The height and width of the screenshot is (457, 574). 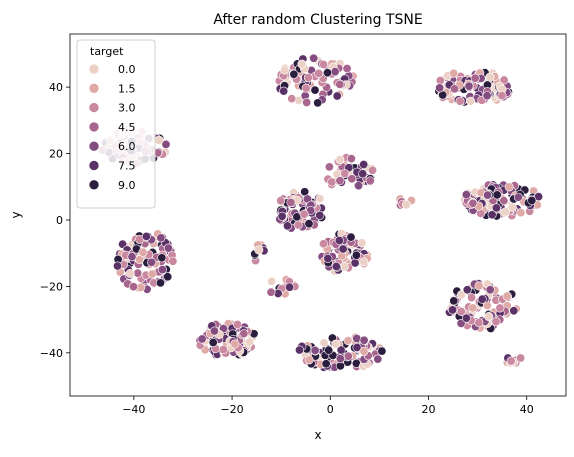 I want to click on x-tick-label: −20, so click(x=231, y=409).